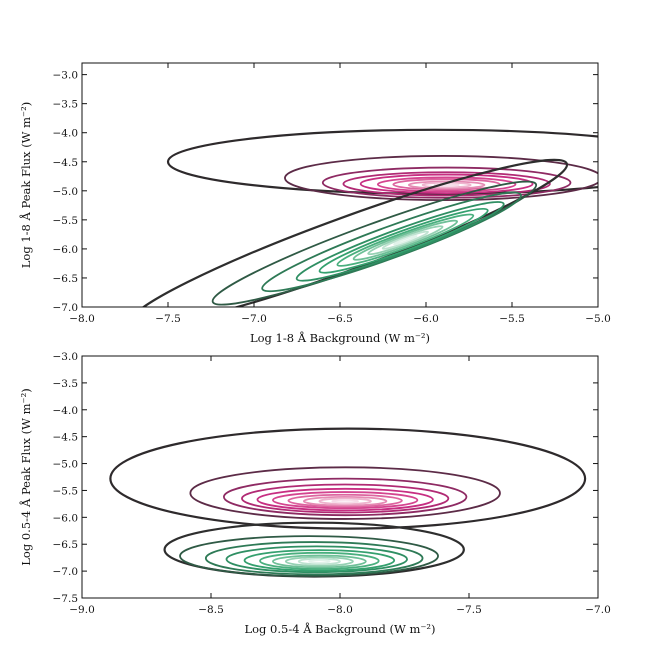 This screenshot has height=664, width=664. What do you see at coordinates (426, 319) in the screenshot?
I see `x-tick-label: −6.0` at bounding box center [426, 319].